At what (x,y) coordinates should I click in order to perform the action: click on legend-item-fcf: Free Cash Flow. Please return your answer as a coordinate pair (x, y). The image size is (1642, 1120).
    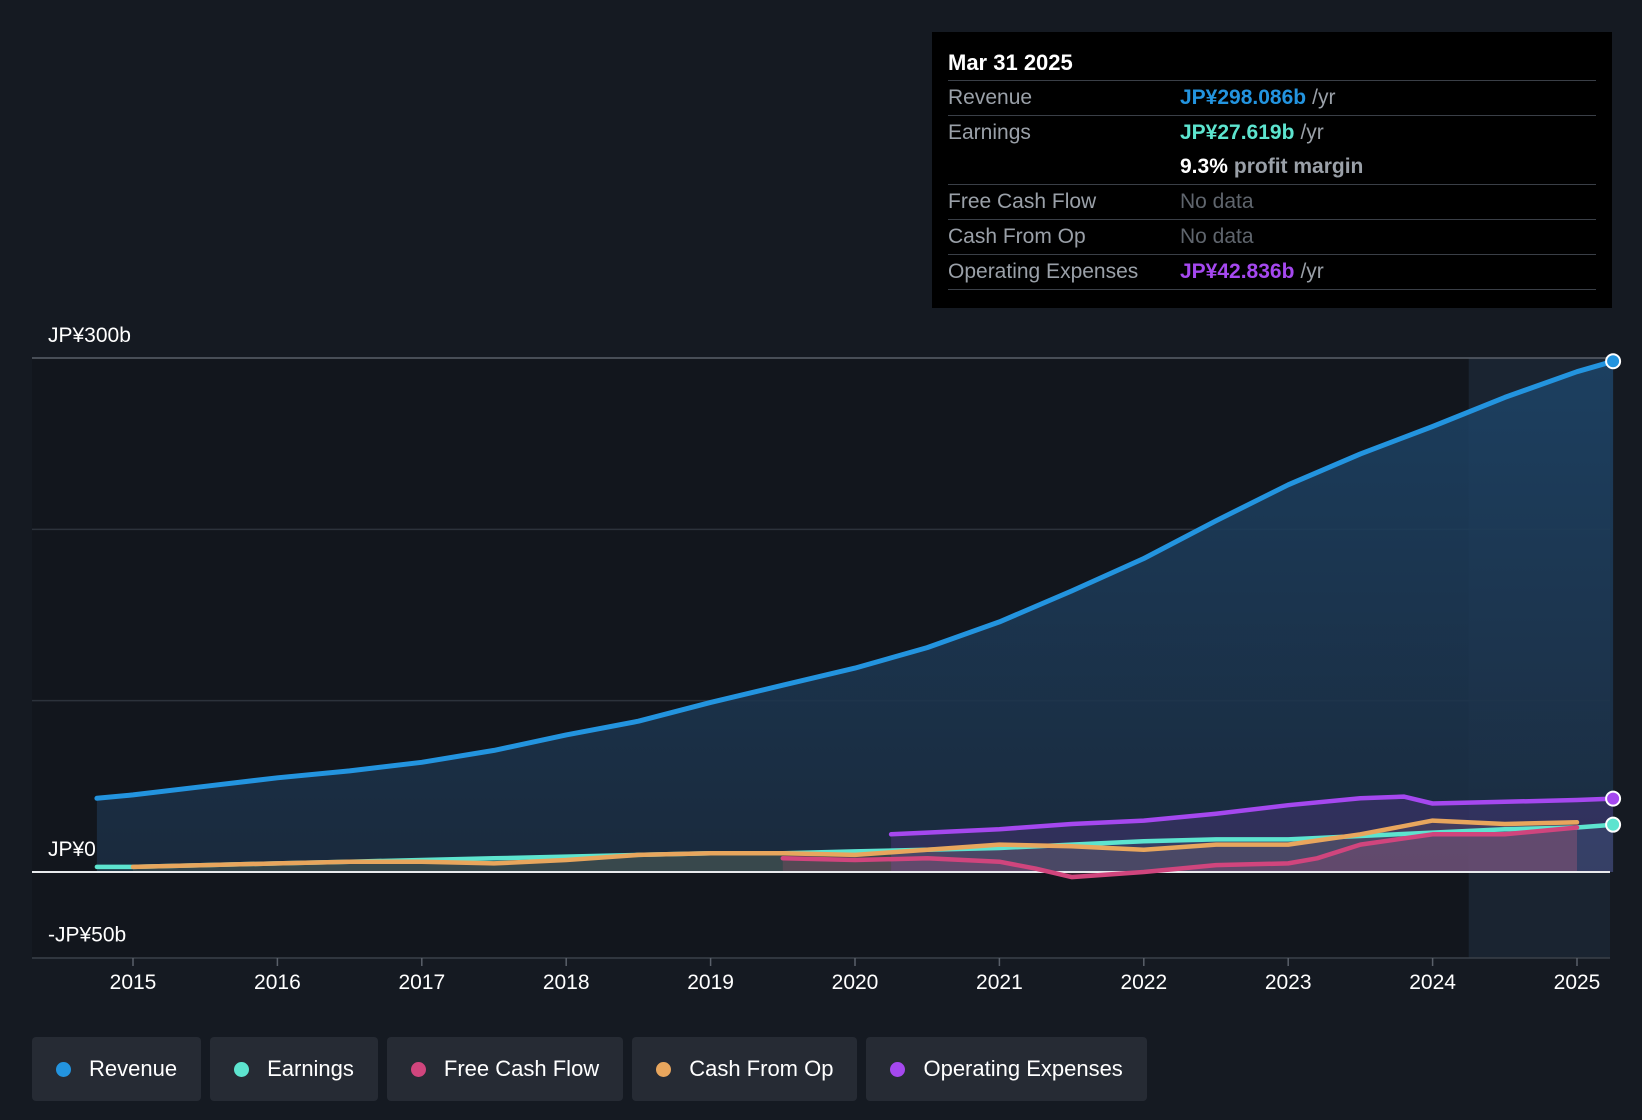
    Looking at the image, I should click on (505, 1069).